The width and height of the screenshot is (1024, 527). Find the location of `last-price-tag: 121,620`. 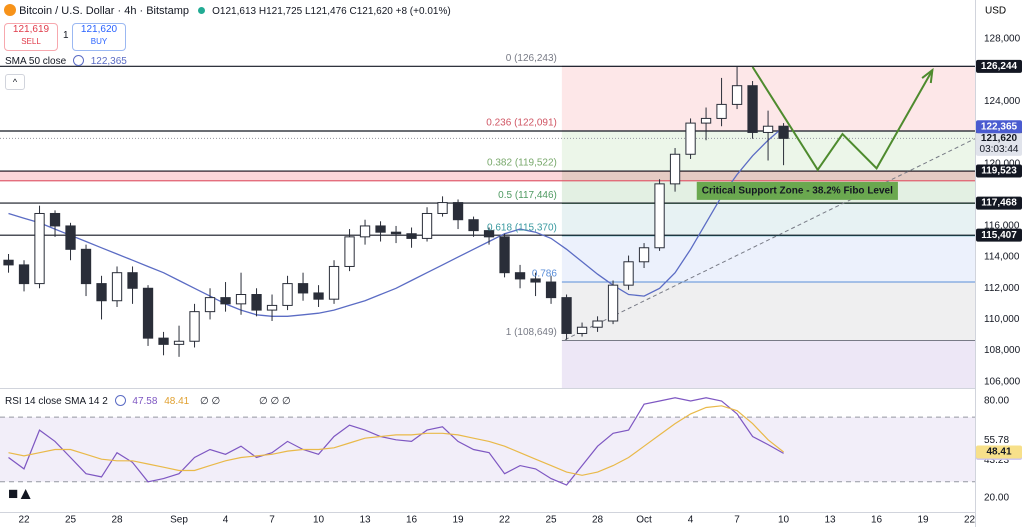

last-price-tag: 121,620 is located at coordinates (999, 138).